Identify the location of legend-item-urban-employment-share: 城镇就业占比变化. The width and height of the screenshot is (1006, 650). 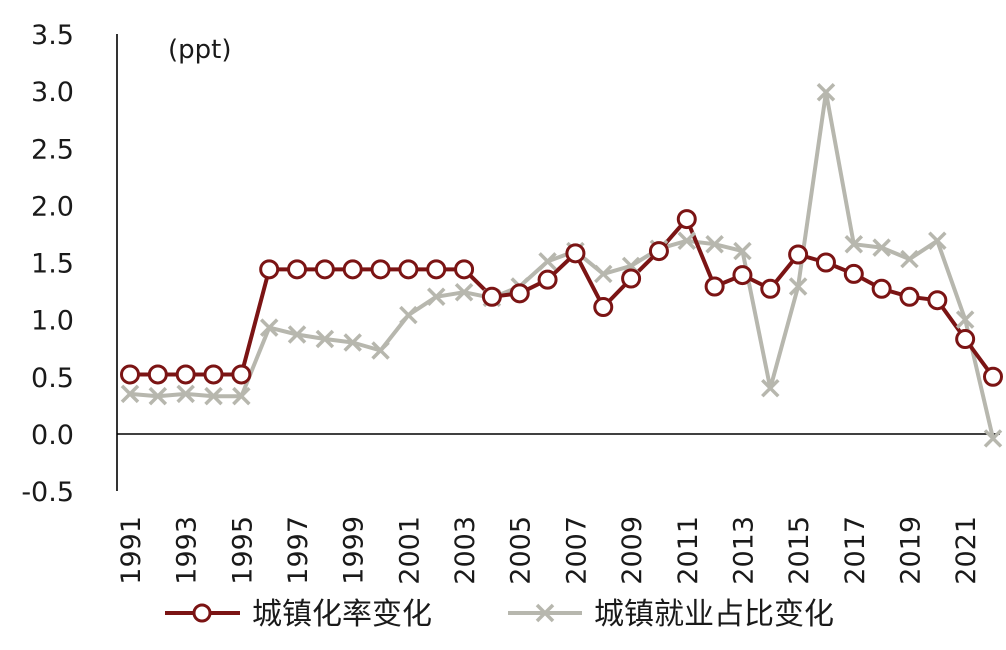
(671, 614).